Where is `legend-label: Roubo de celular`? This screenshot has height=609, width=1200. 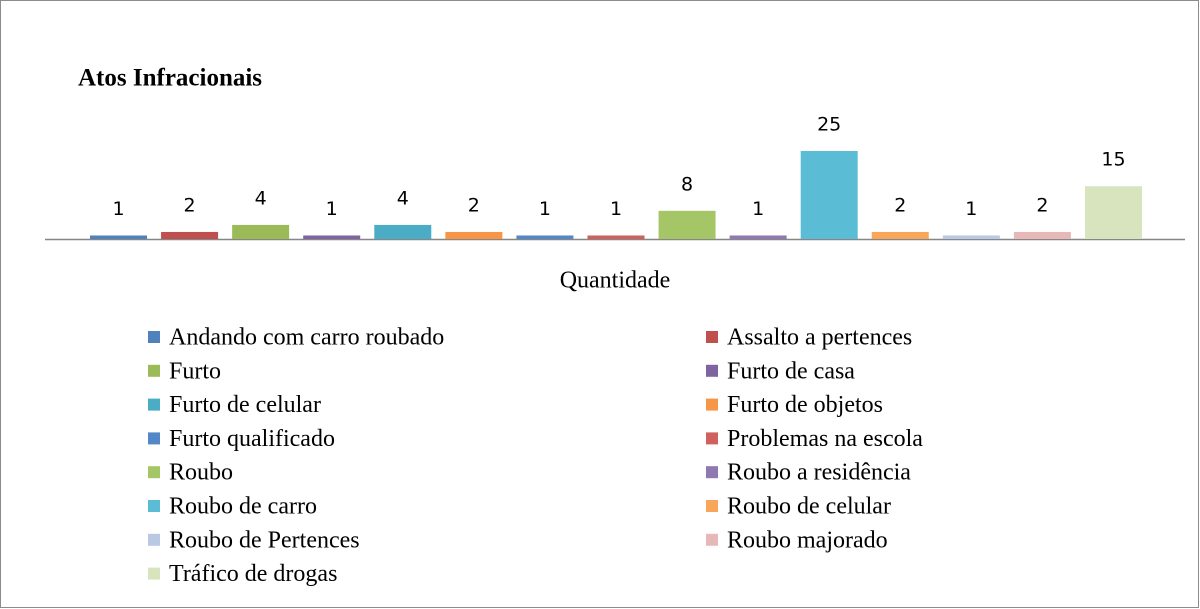
legend-label: Roubo de celular is located at coordinates (809, 507).